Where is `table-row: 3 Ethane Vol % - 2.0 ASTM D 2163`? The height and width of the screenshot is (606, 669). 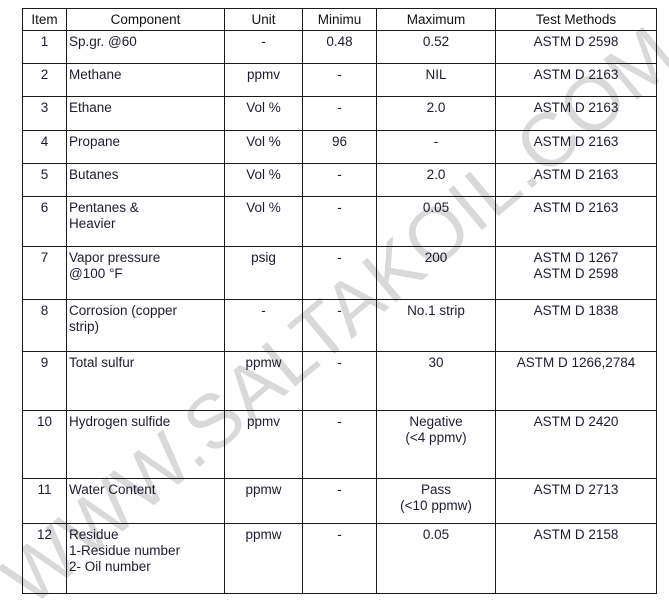
table-row: 3 Ethane Vol % - 2.0 ASTM D 2163 is located at coordinates (339, 113).